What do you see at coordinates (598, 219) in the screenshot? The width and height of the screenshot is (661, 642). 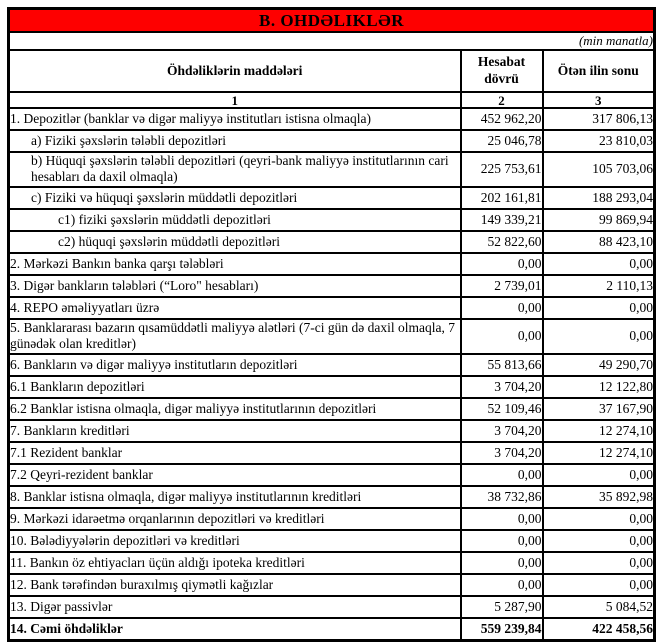 I see `previous-year-end-value: 99 869,94` at bounding box center [598, 219].